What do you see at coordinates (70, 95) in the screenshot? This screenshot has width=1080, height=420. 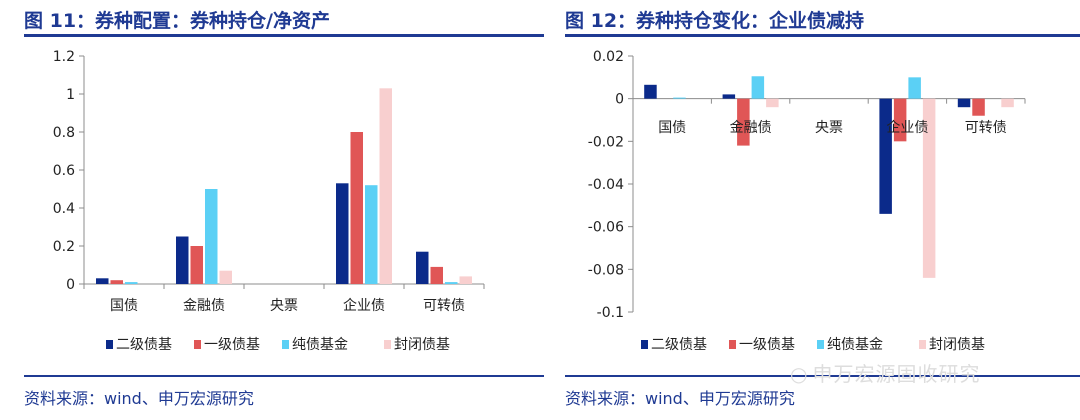 I see `y-tick-label: 1` at bounding box center [70, 95].